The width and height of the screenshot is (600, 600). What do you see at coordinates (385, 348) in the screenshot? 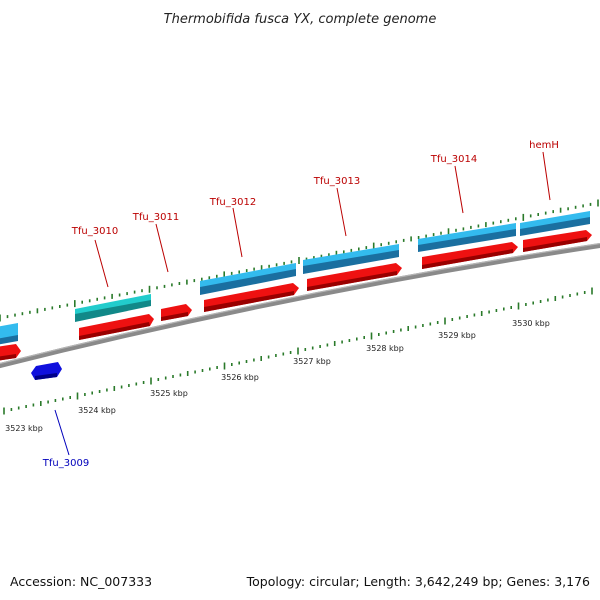
I see `ruler-label: 3528 kbp` at bounding box center [385, 348].